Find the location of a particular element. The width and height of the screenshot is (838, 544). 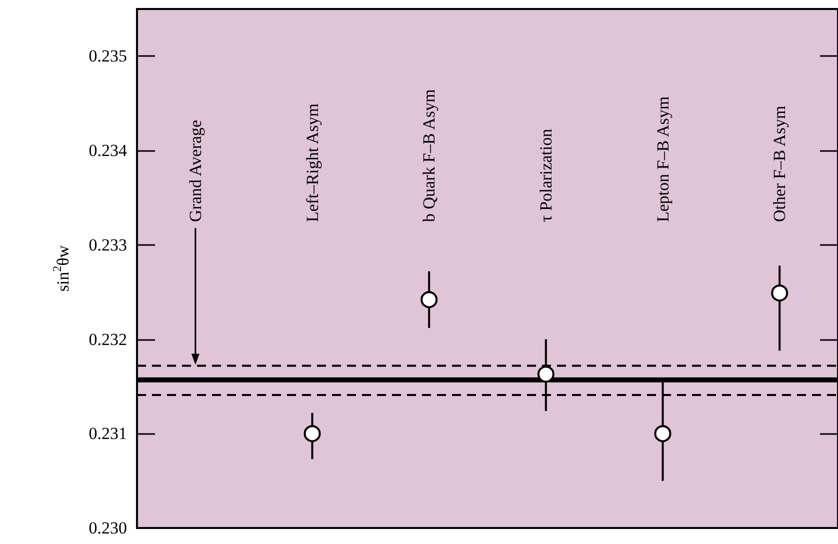

x-tick-label: b Quark F–B Asym is located at coordinates (429, 155).